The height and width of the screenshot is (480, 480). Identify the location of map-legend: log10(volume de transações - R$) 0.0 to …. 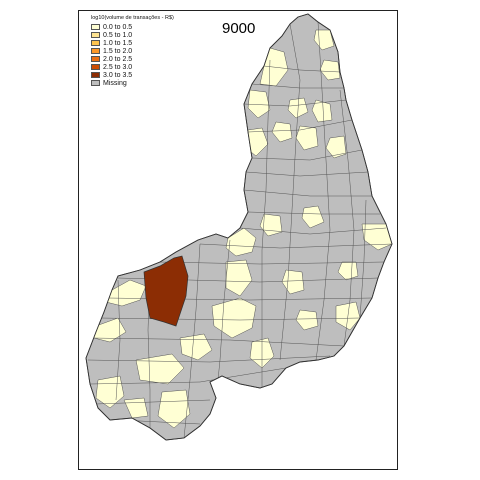
(132, 51).